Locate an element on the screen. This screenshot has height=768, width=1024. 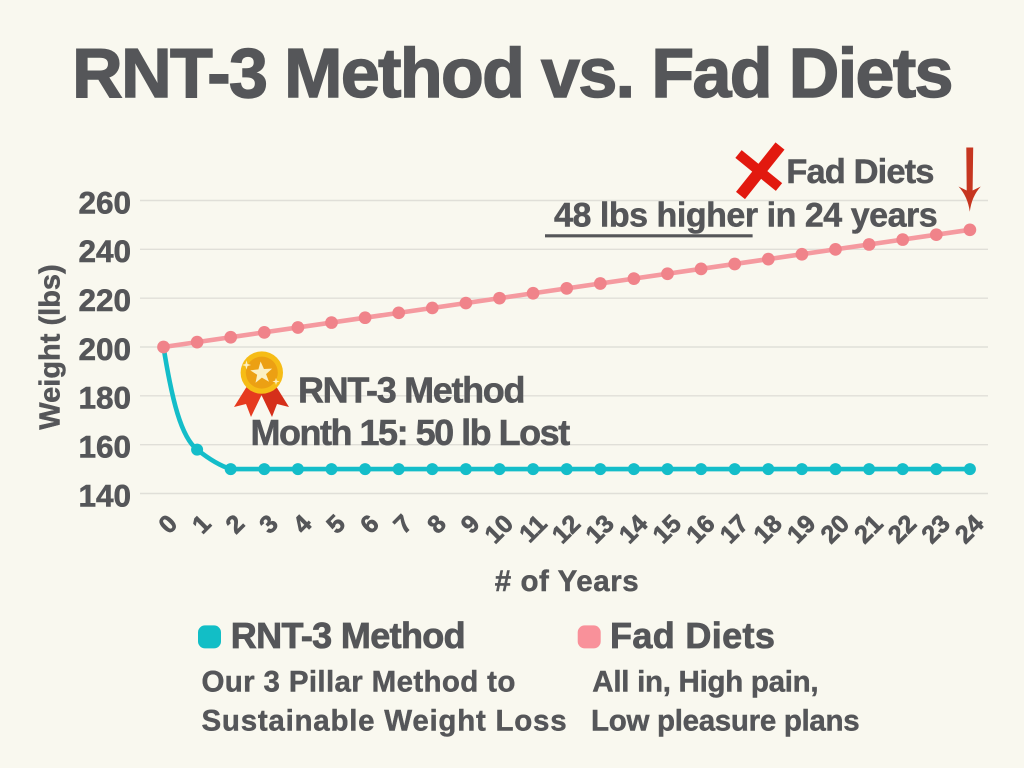
svg-text: 8 is located at coordinates (437, 525).